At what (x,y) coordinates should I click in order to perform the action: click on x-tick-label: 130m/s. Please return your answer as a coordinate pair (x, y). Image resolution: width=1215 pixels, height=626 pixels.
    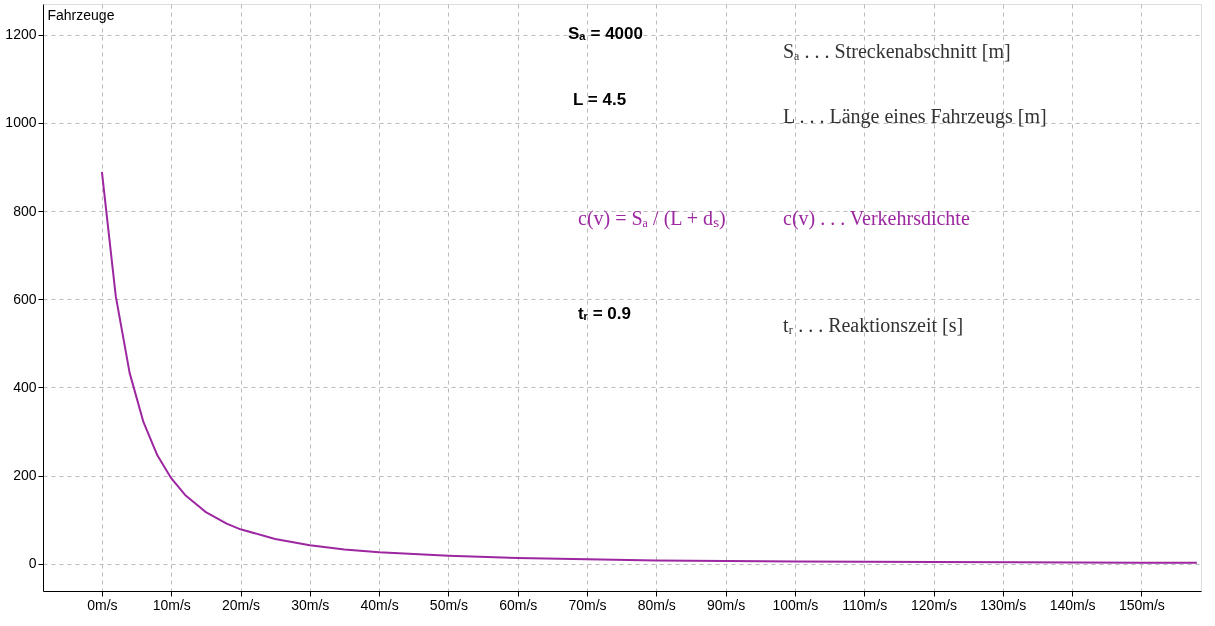
    Looking at the image, I should click on (1003, 604).